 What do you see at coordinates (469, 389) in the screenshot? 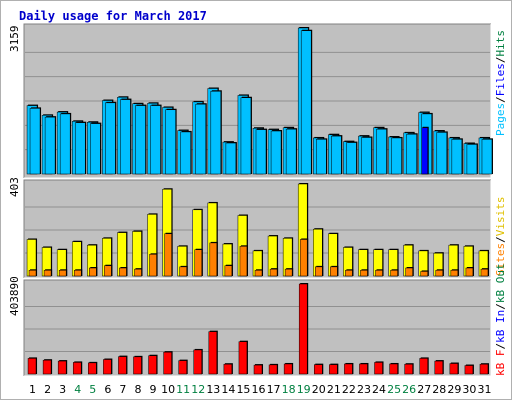
I see `x-tick-label: 30` at bounding box center [469, 389].